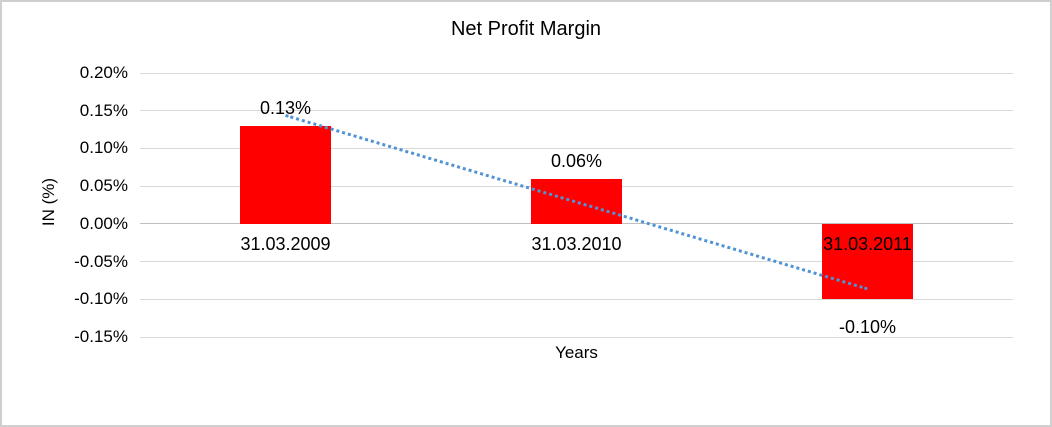 The width and height of the screenshot is (1052, 427). Describe the element at coordinates (285, 243) in the screenshot. I see `category-label: 31.03.2009` at that location.